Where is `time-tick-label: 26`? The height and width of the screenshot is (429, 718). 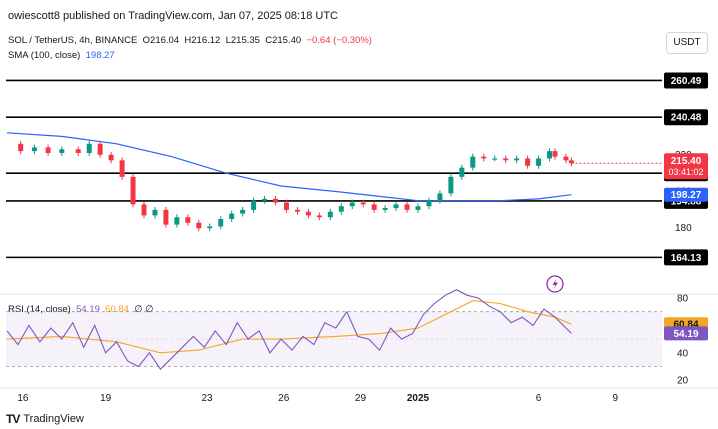 time-tick-label: 26 is located at coordinates (284, 398).